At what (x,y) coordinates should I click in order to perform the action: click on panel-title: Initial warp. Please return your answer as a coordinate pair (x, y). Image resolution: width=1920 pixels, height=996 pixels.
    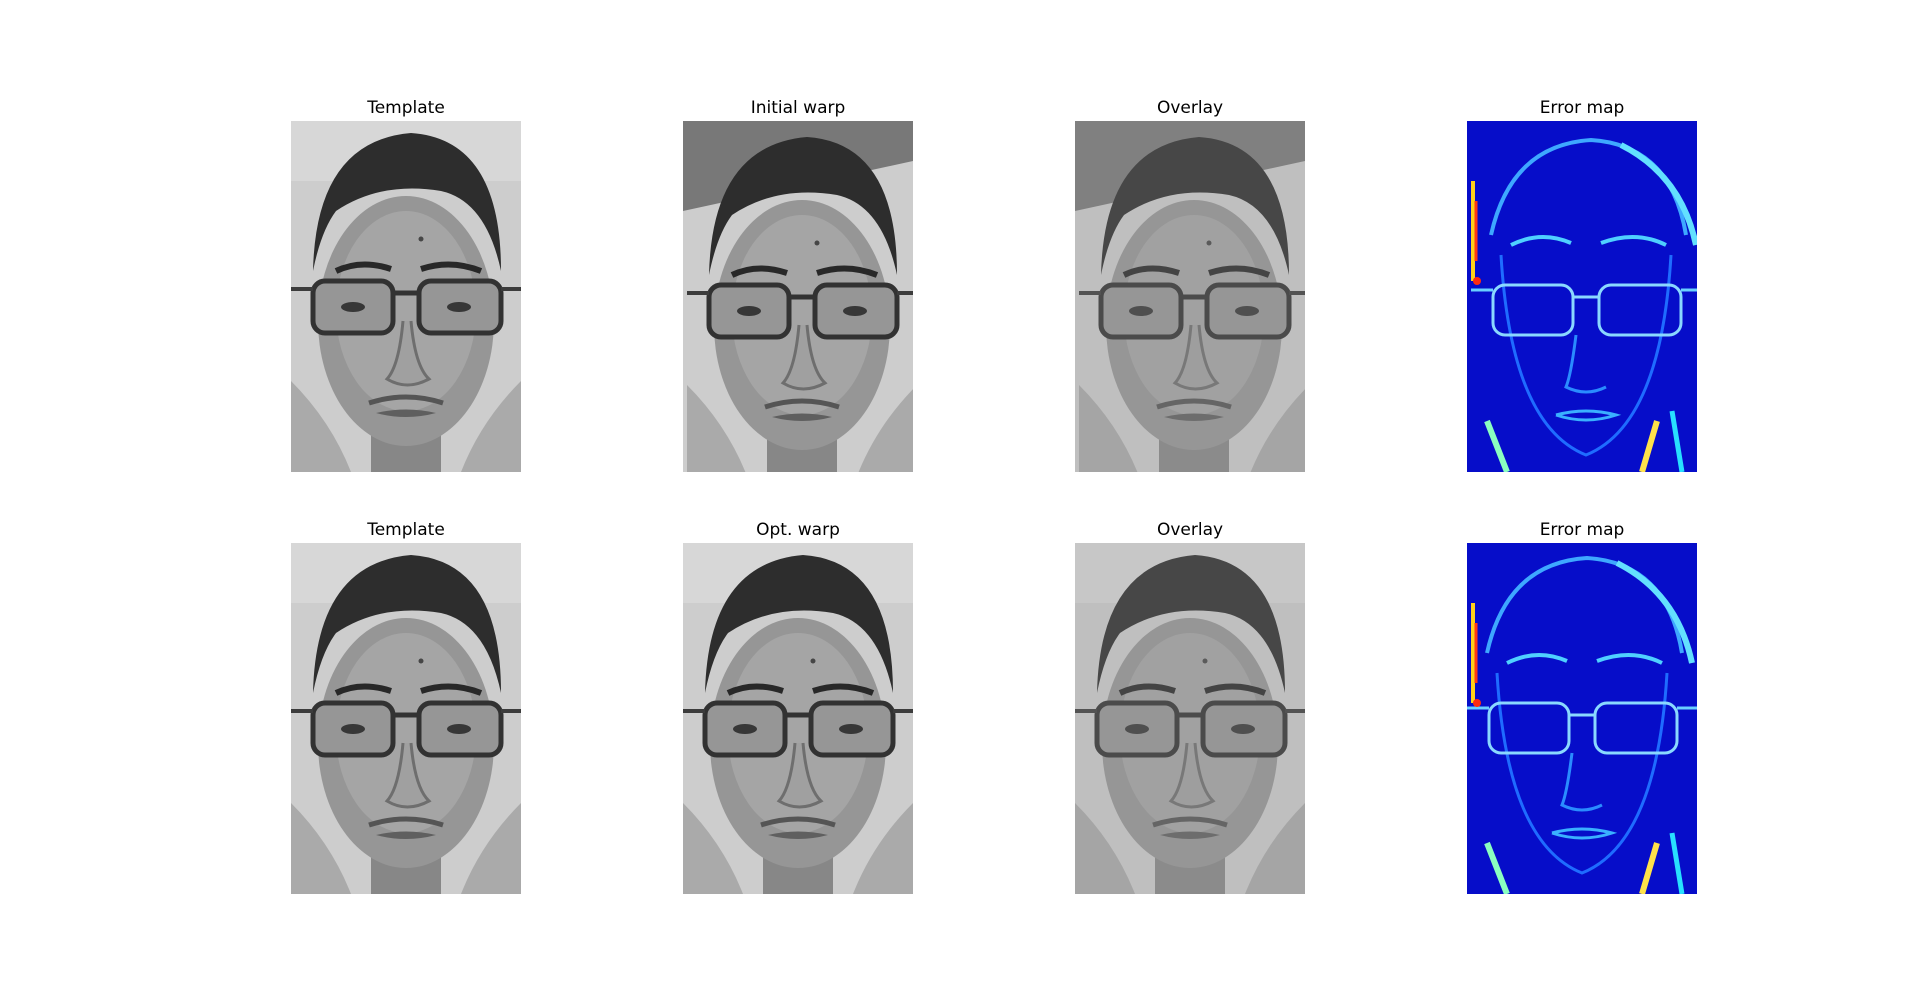
    Looking at the image, I should click on (798, 108).